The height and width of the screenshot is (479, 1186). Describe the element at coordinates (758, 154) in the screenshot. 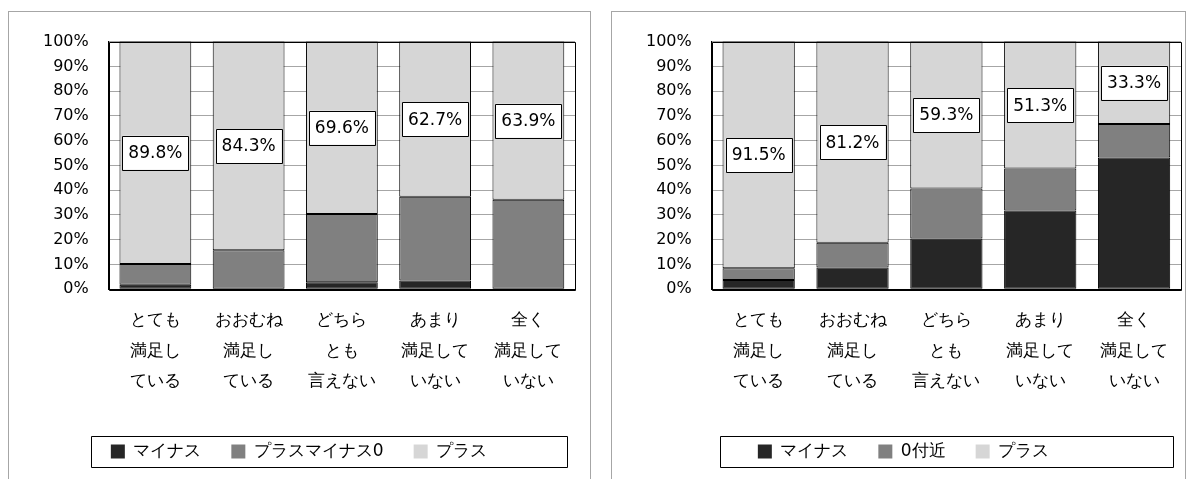

I see `data-label: 91.5%` at that location.